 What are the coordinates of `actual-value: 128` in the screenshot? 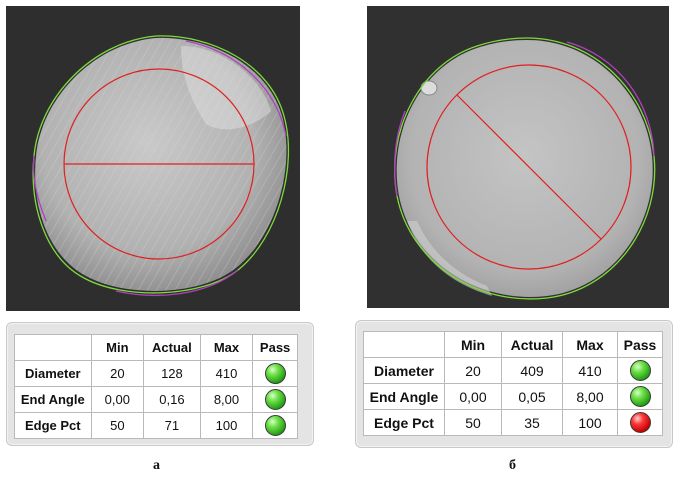 It's located at (172, 373).